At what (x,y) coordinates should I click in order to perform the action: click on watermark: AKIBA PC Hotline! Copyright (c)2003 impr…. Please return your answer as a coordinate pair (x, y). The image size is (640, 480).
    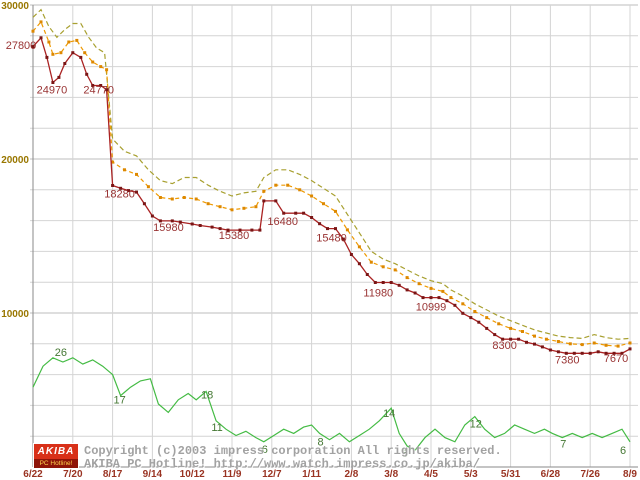
    Looking at the image, I should click on (268, 457).